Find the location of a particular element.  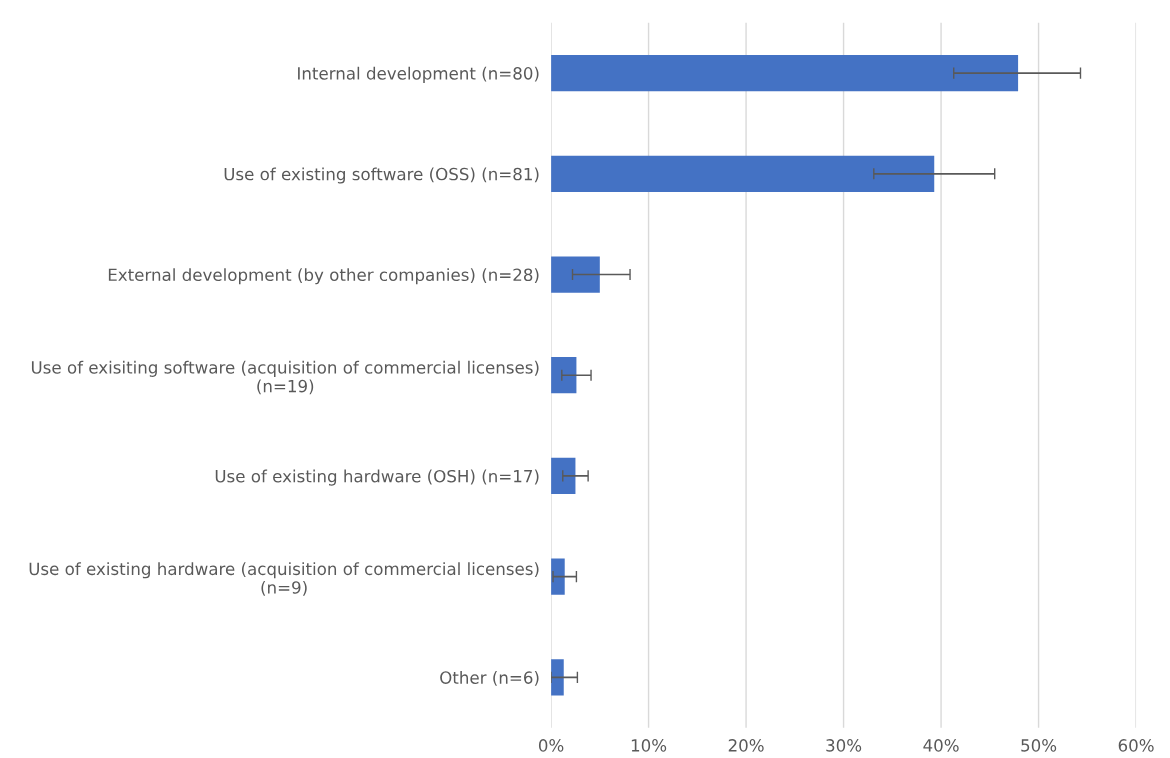

y-tick-label: Use of existing hardware (acquisition of commercial licenses) (n=9) is located at coordinates (284, 579).